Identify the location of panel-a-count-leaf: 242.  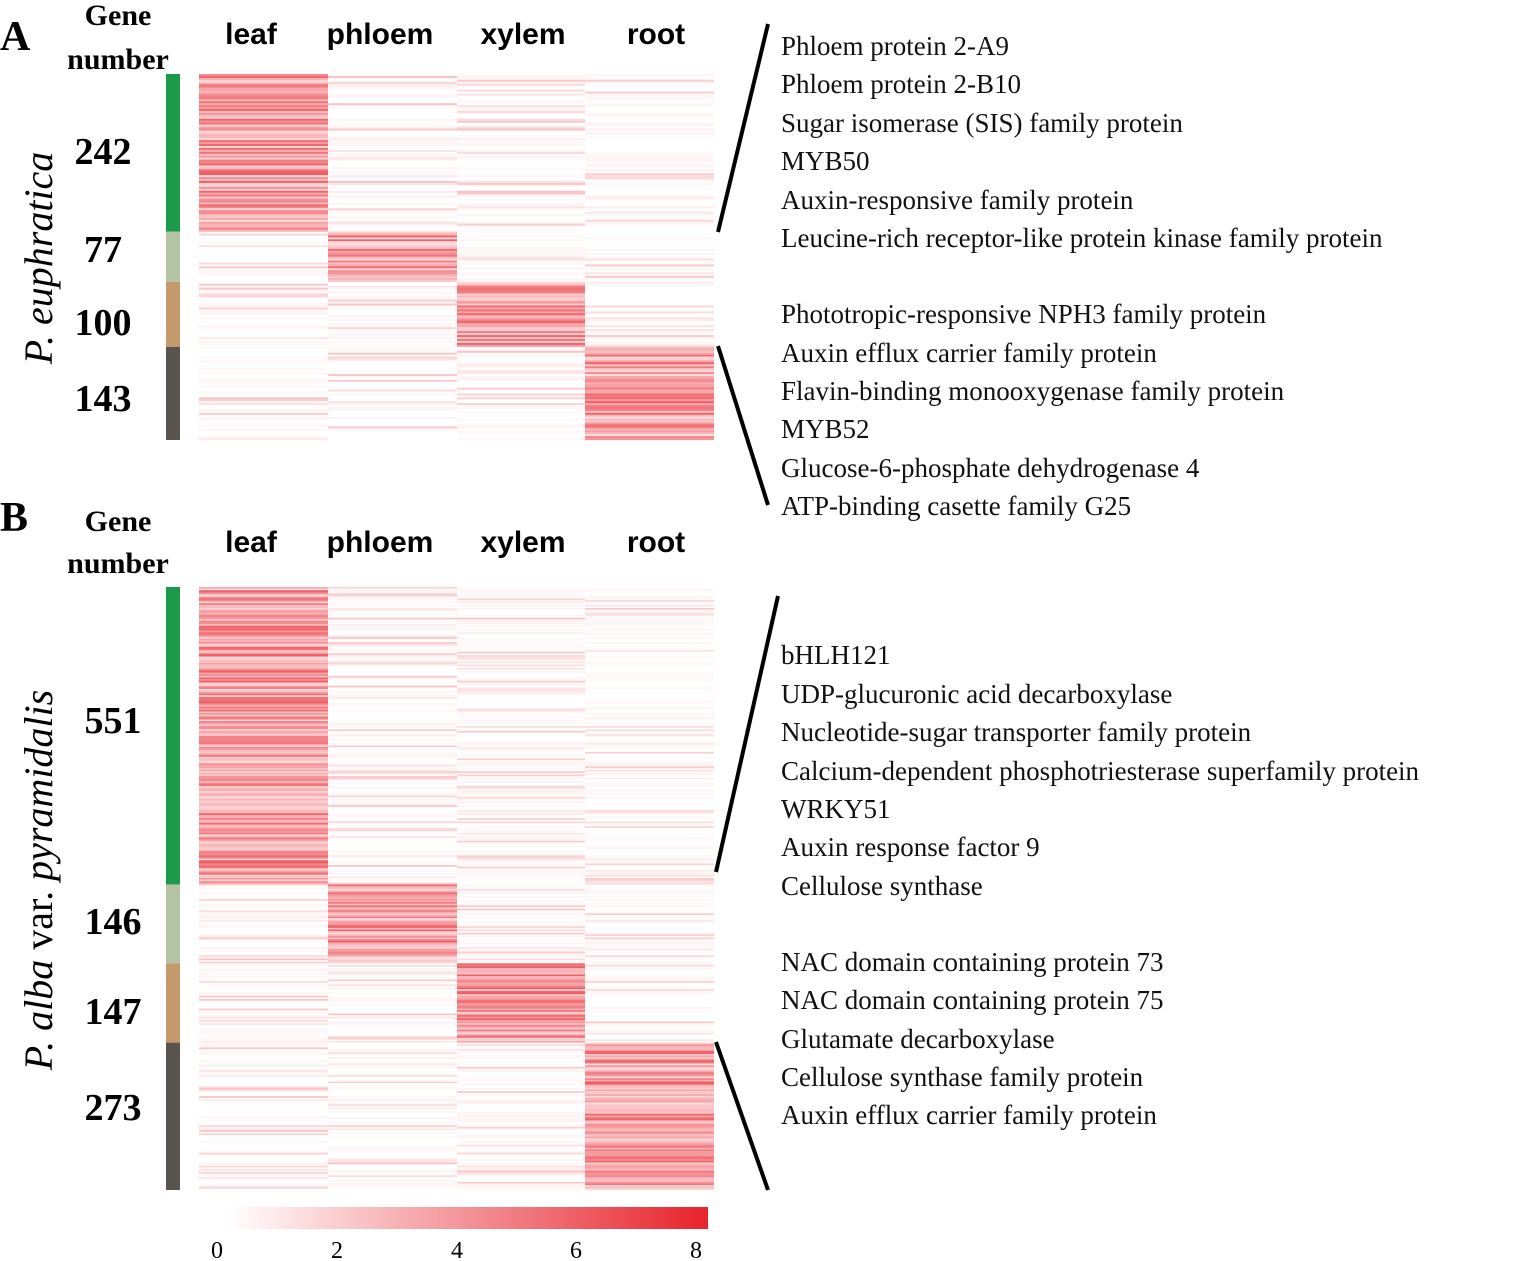
(103, 152).